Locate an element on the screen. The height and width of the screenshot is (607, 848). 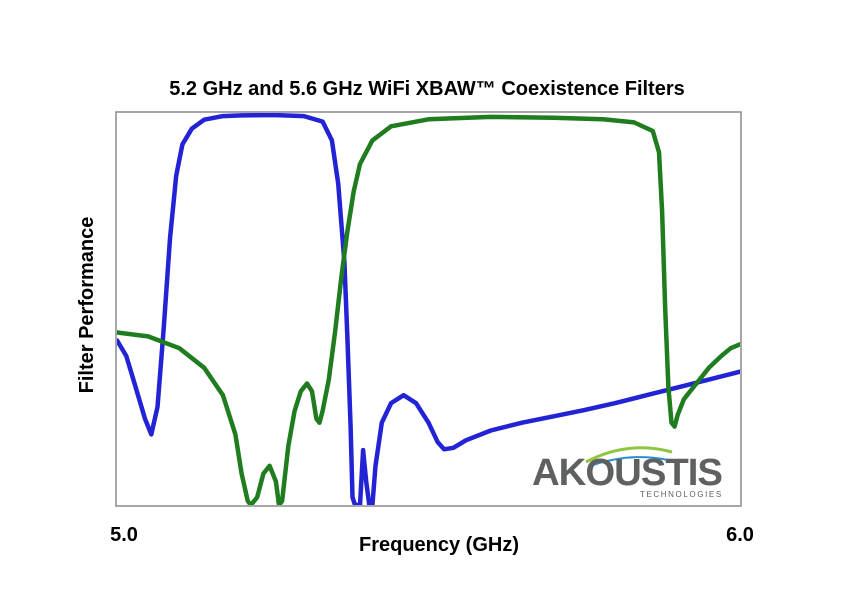
logo-wordmark: AKOUSTIS is located at coordinates (627, 473).